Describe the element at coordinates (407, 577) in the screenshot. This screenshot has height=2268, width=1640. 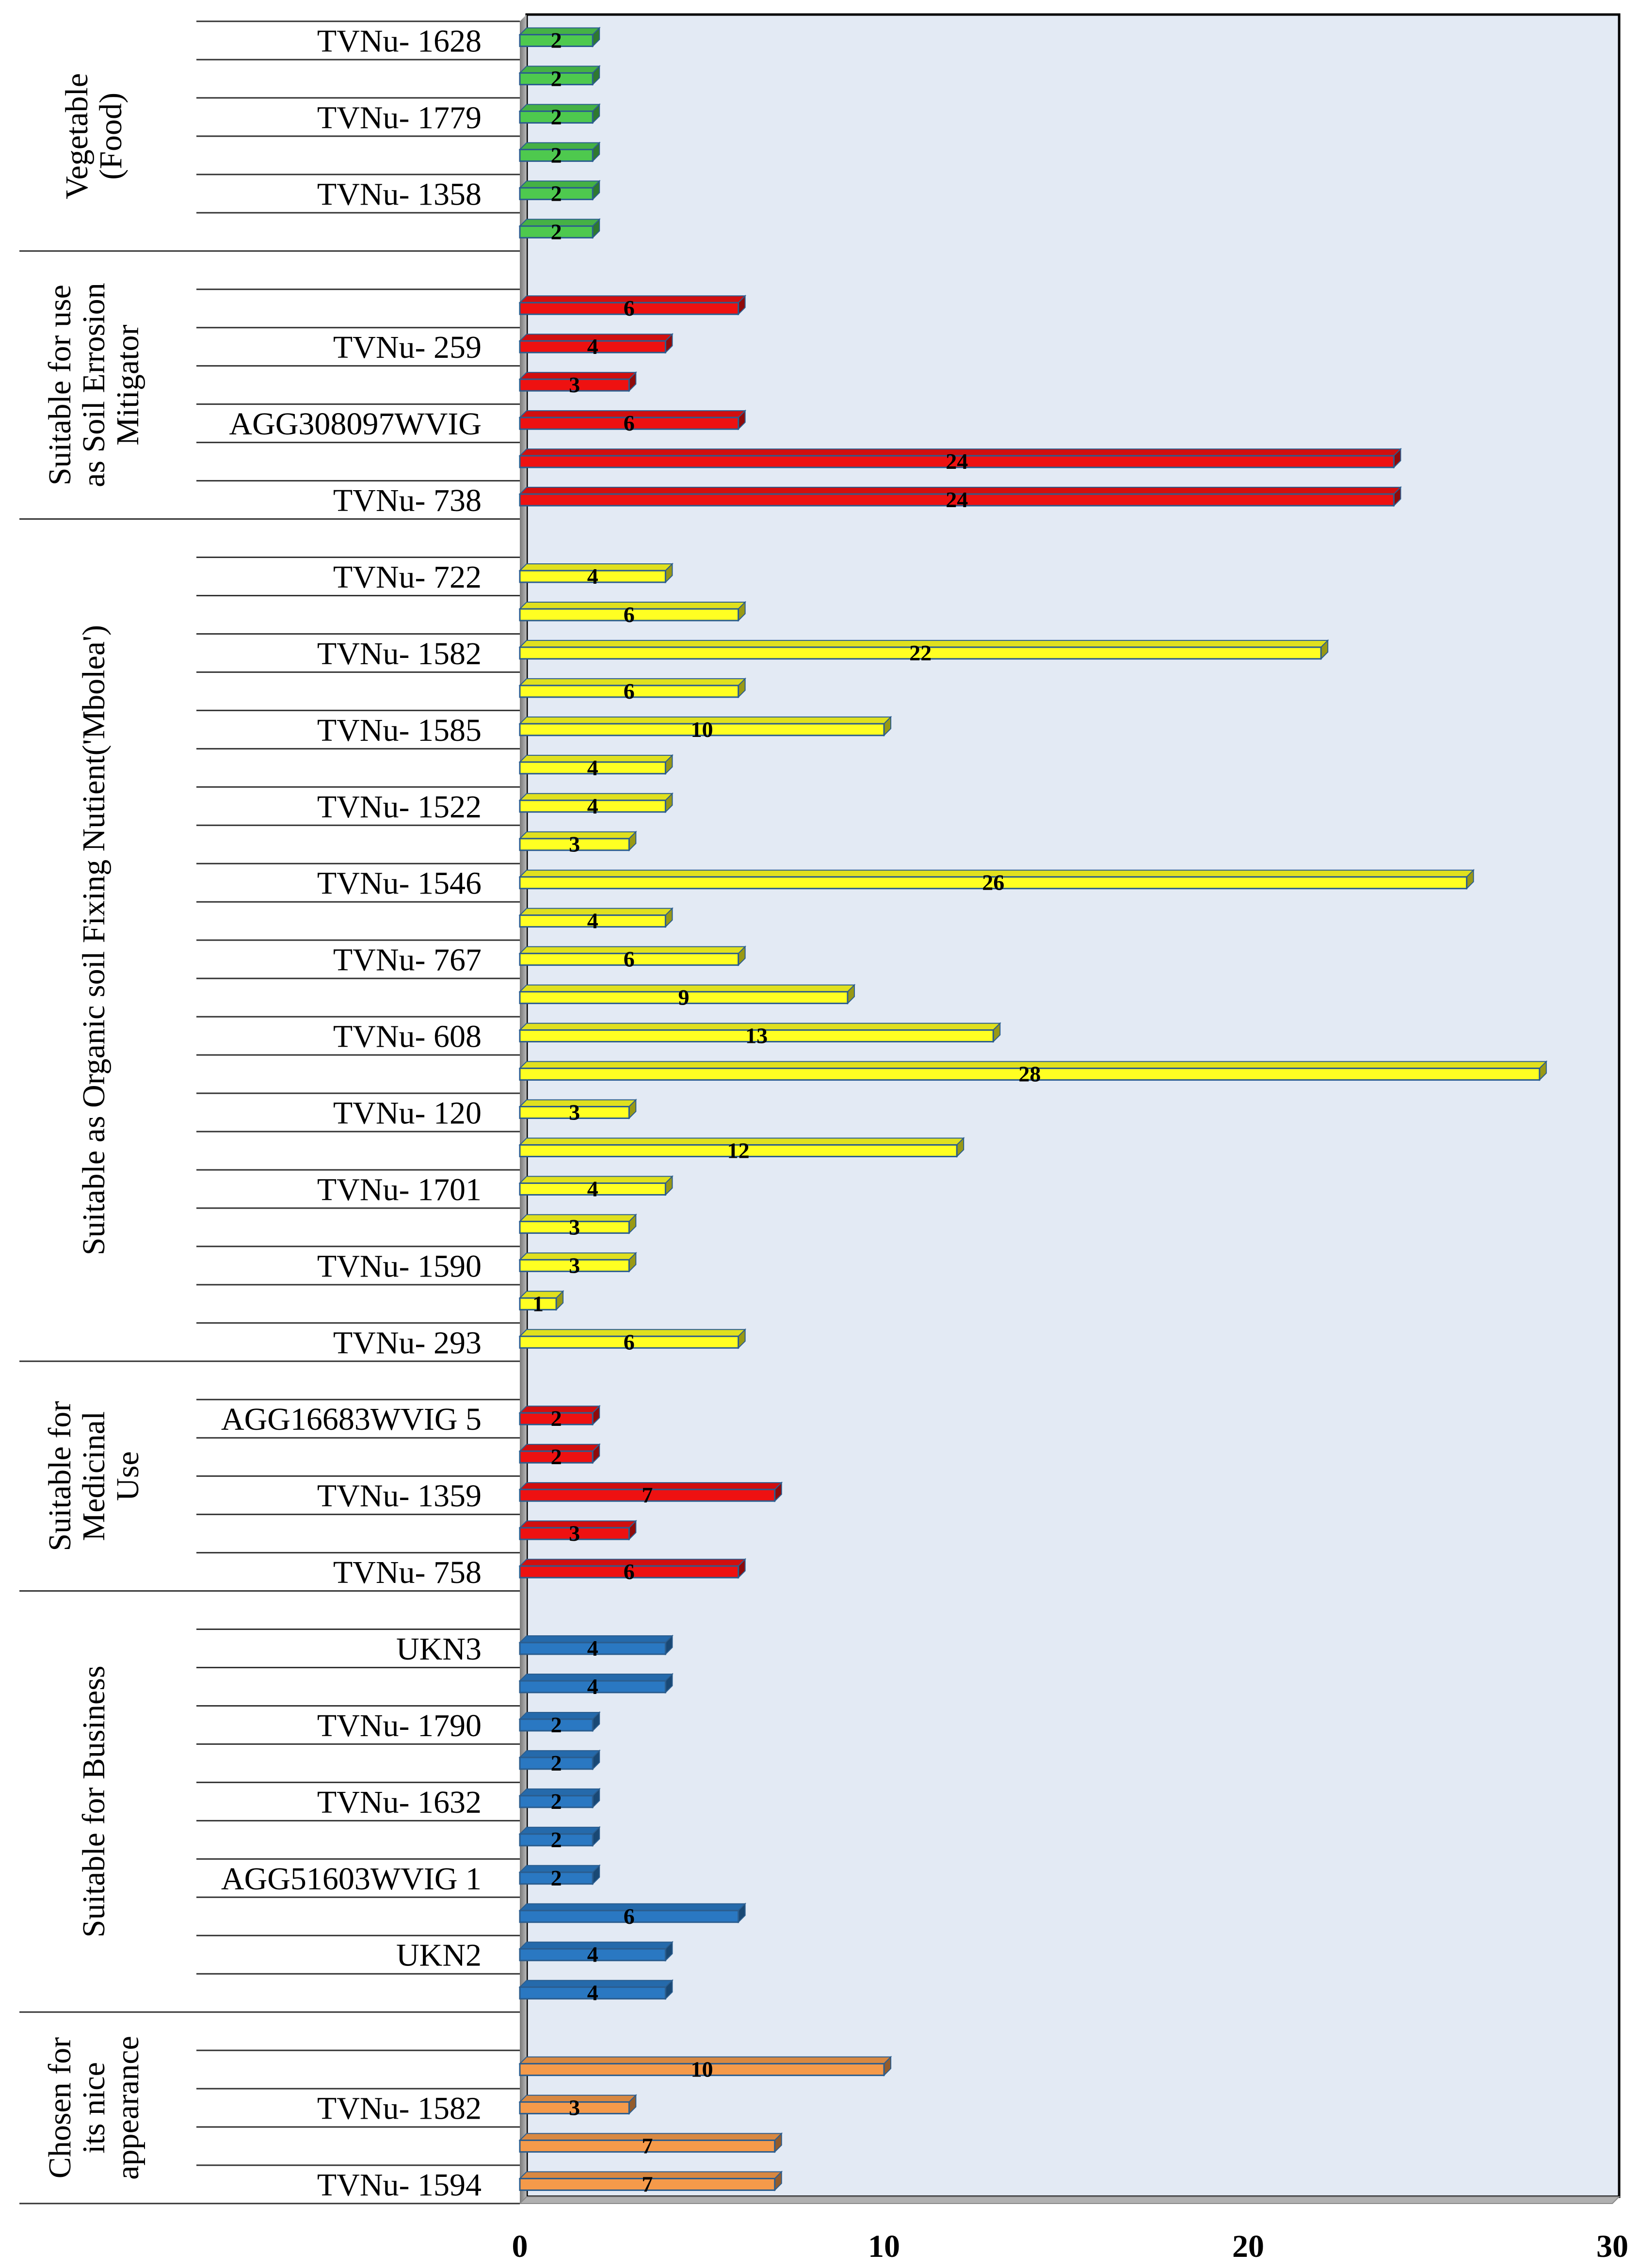
I see `category-label: TVNu- 722` at that location.